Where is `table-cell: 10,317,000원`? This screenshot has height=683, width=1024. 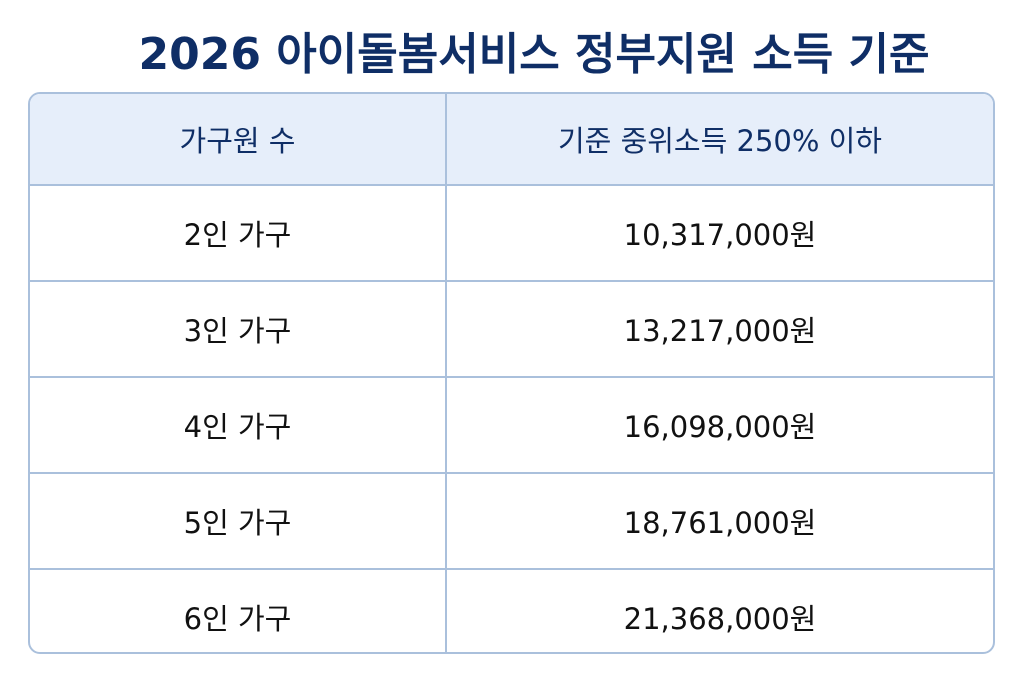
table-cell: 10,317,000원 is located at coordinates (720, 235).